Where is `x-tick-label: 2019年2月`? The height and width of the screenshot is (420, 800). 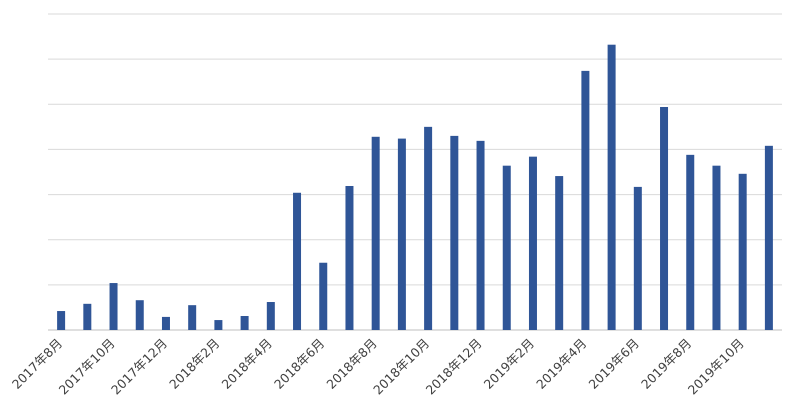
x-tick-label: 2019年2月 is located at coordinates (509, 364).